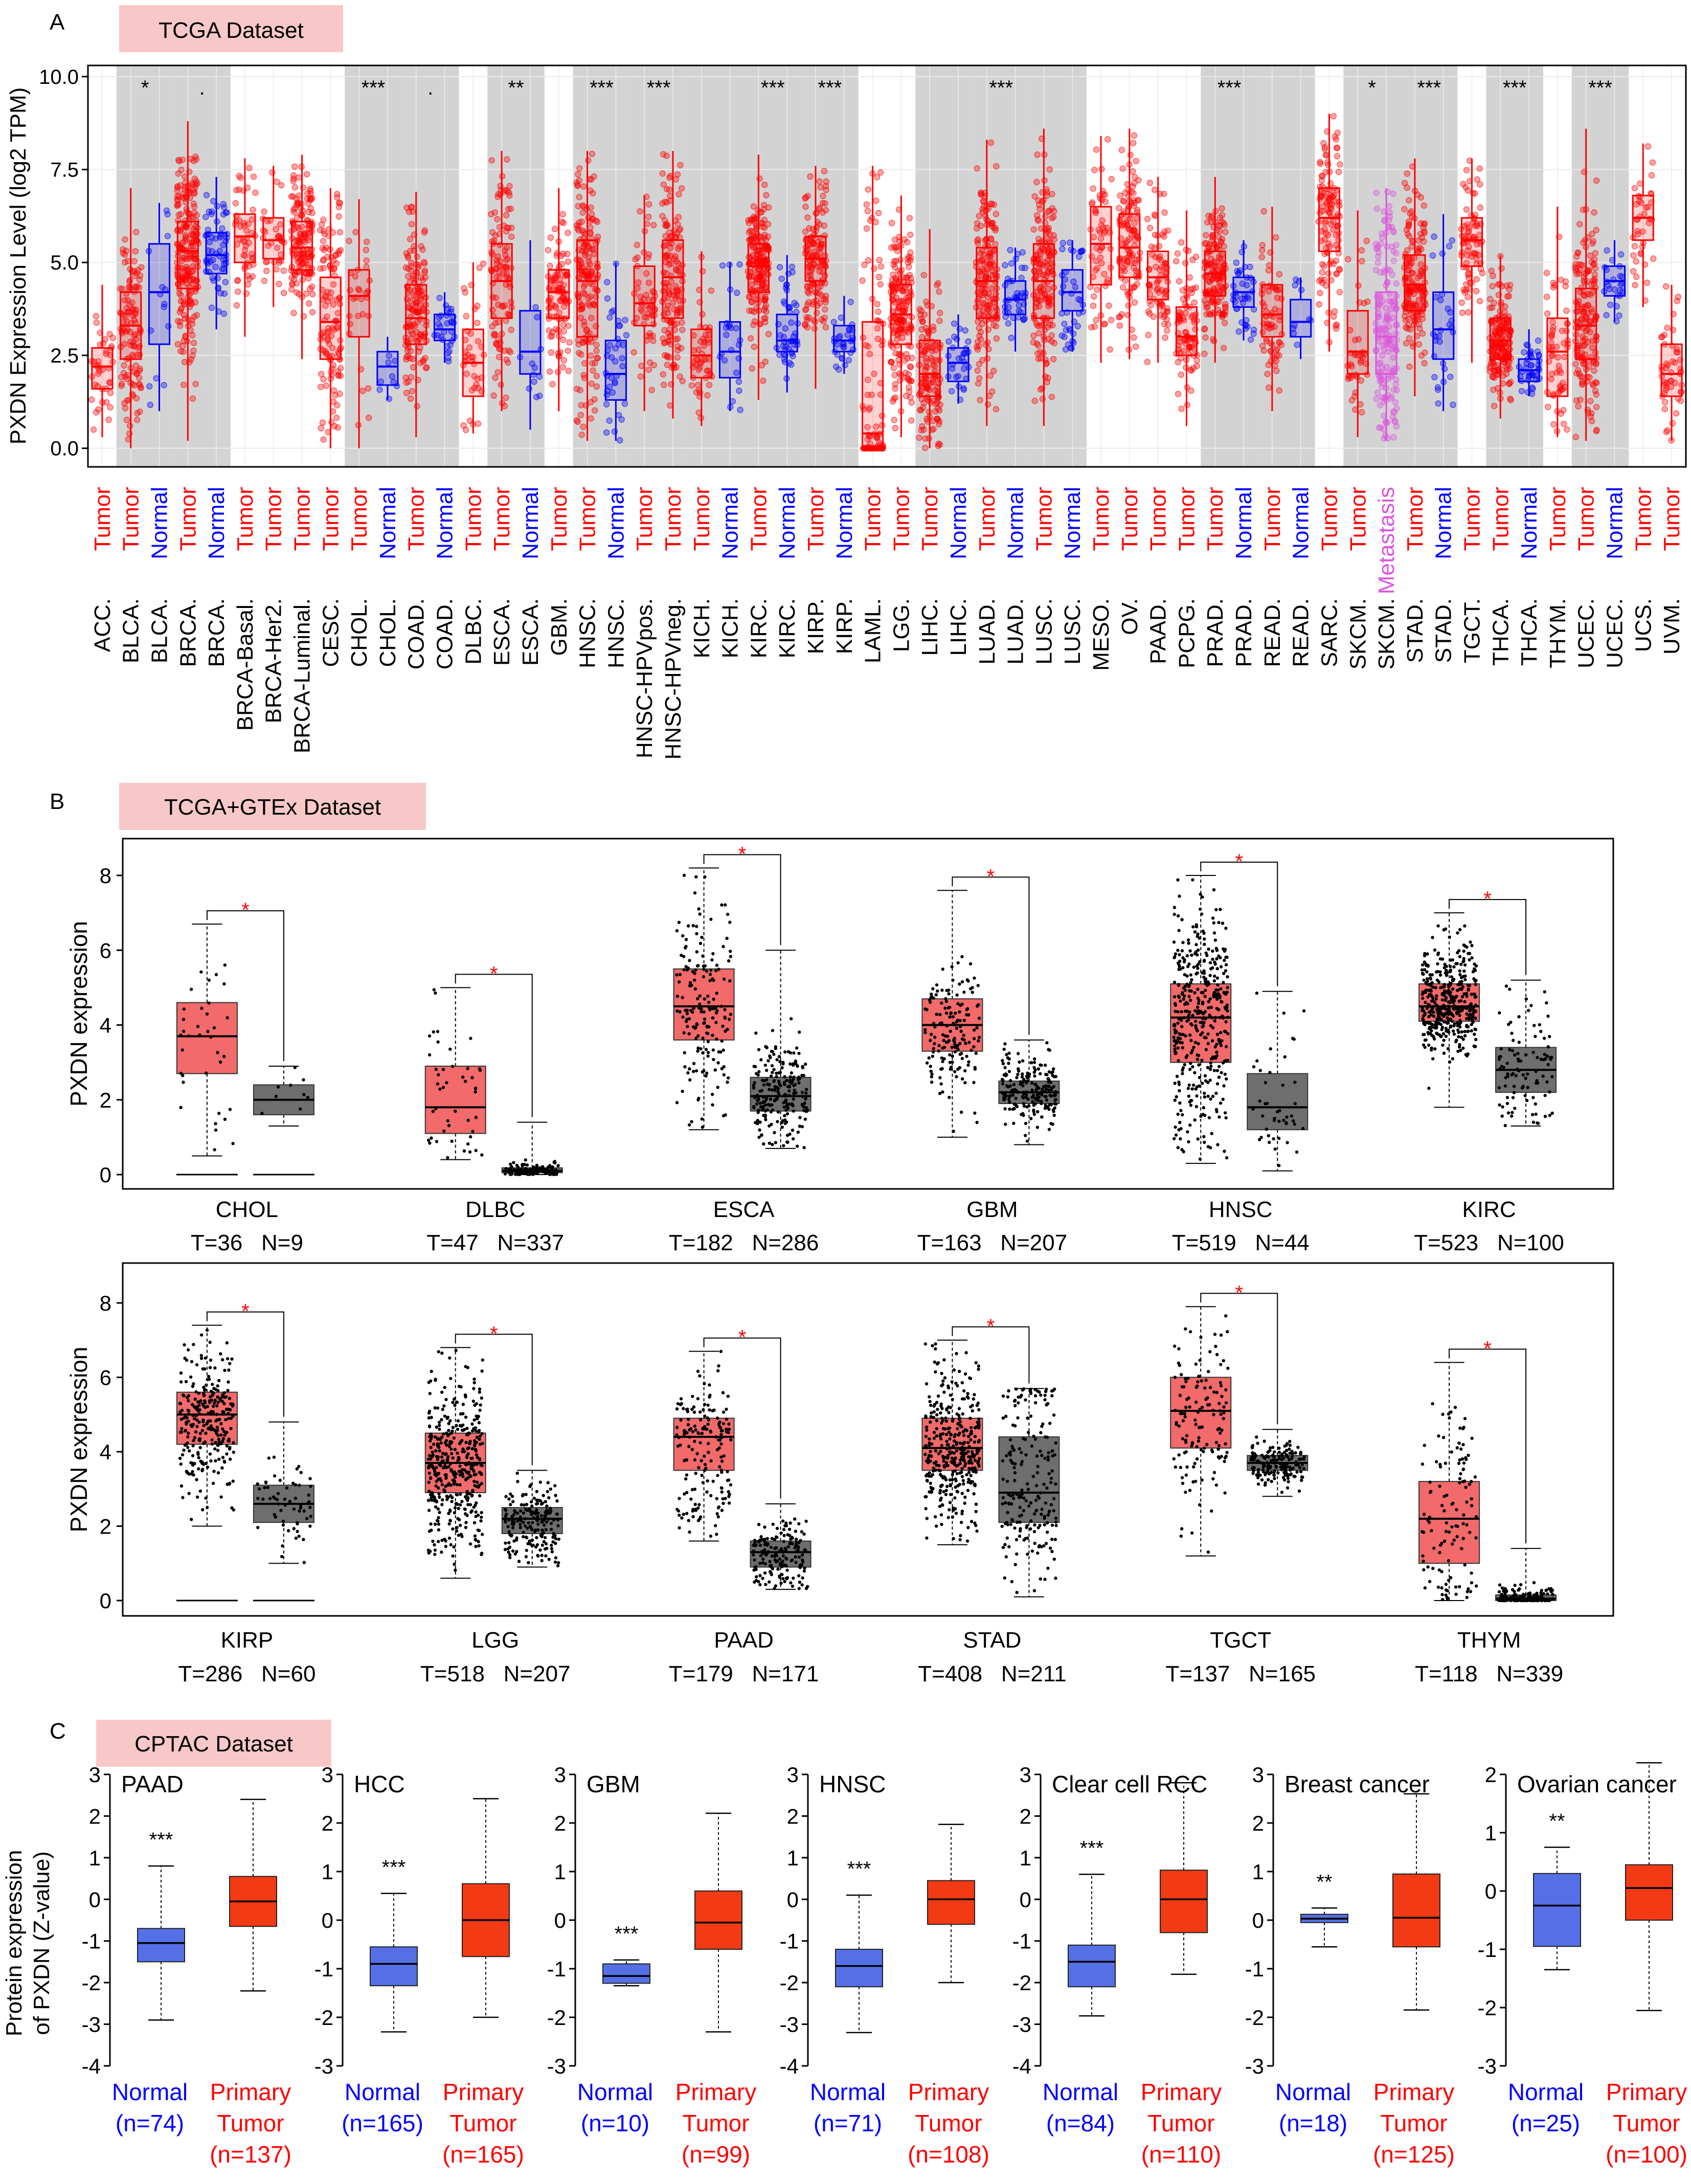 This screenshot has height=2184, width=1691. What do you see at coordinates (1158, 271) in the screenshot?
I see `panel-a-box-paad-tumor` at bounding box center [1158, 271].